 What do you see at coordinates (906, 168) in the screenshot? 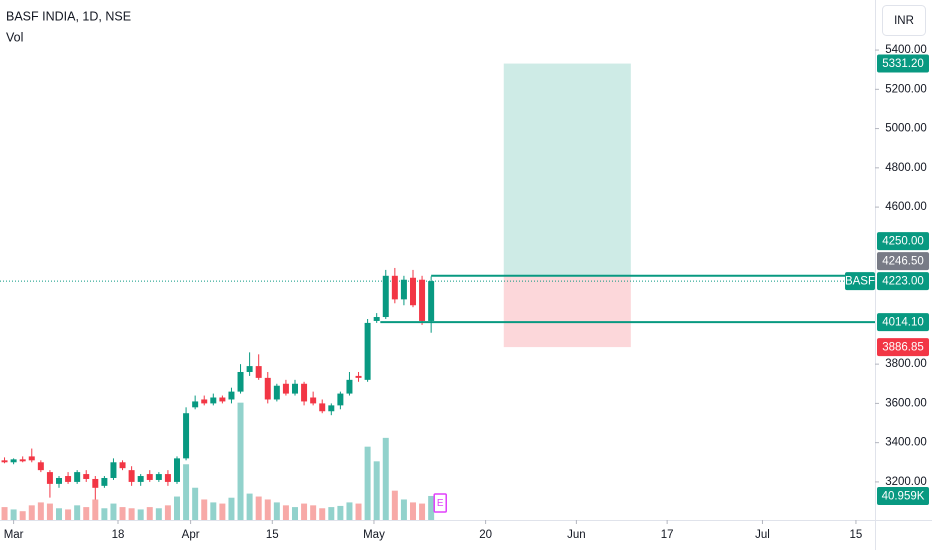
I see `y-tick-label: 4800.00` at bounding box center [906, 168].